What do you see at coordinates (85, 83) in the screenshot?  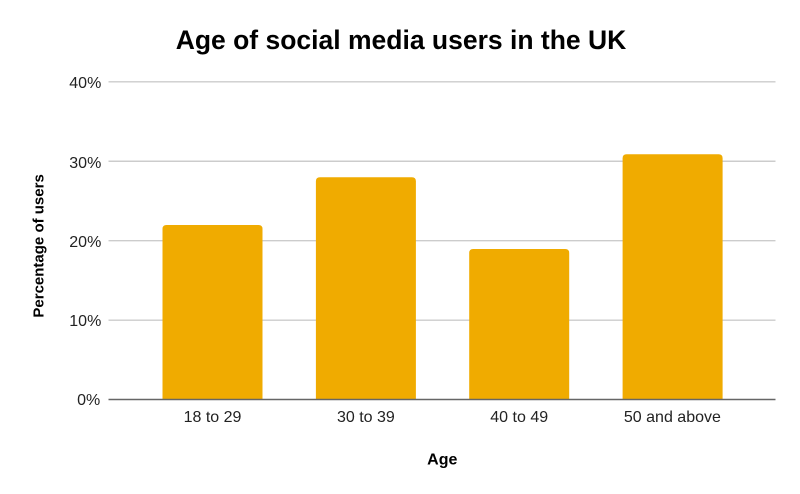 I see `svg-text: 40%` at bounding box center [85, 83].